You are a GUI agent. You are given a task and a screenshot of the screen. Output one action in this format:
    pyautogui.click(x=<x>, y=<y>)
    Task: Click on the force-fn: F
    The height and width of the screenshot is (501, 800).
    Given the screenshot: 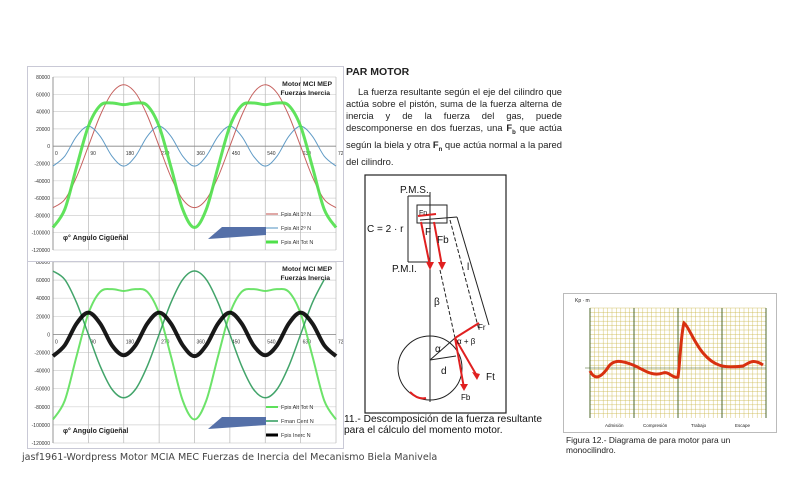 What is the action you would take?
    pyautogui.click(x=435, y=144)
    